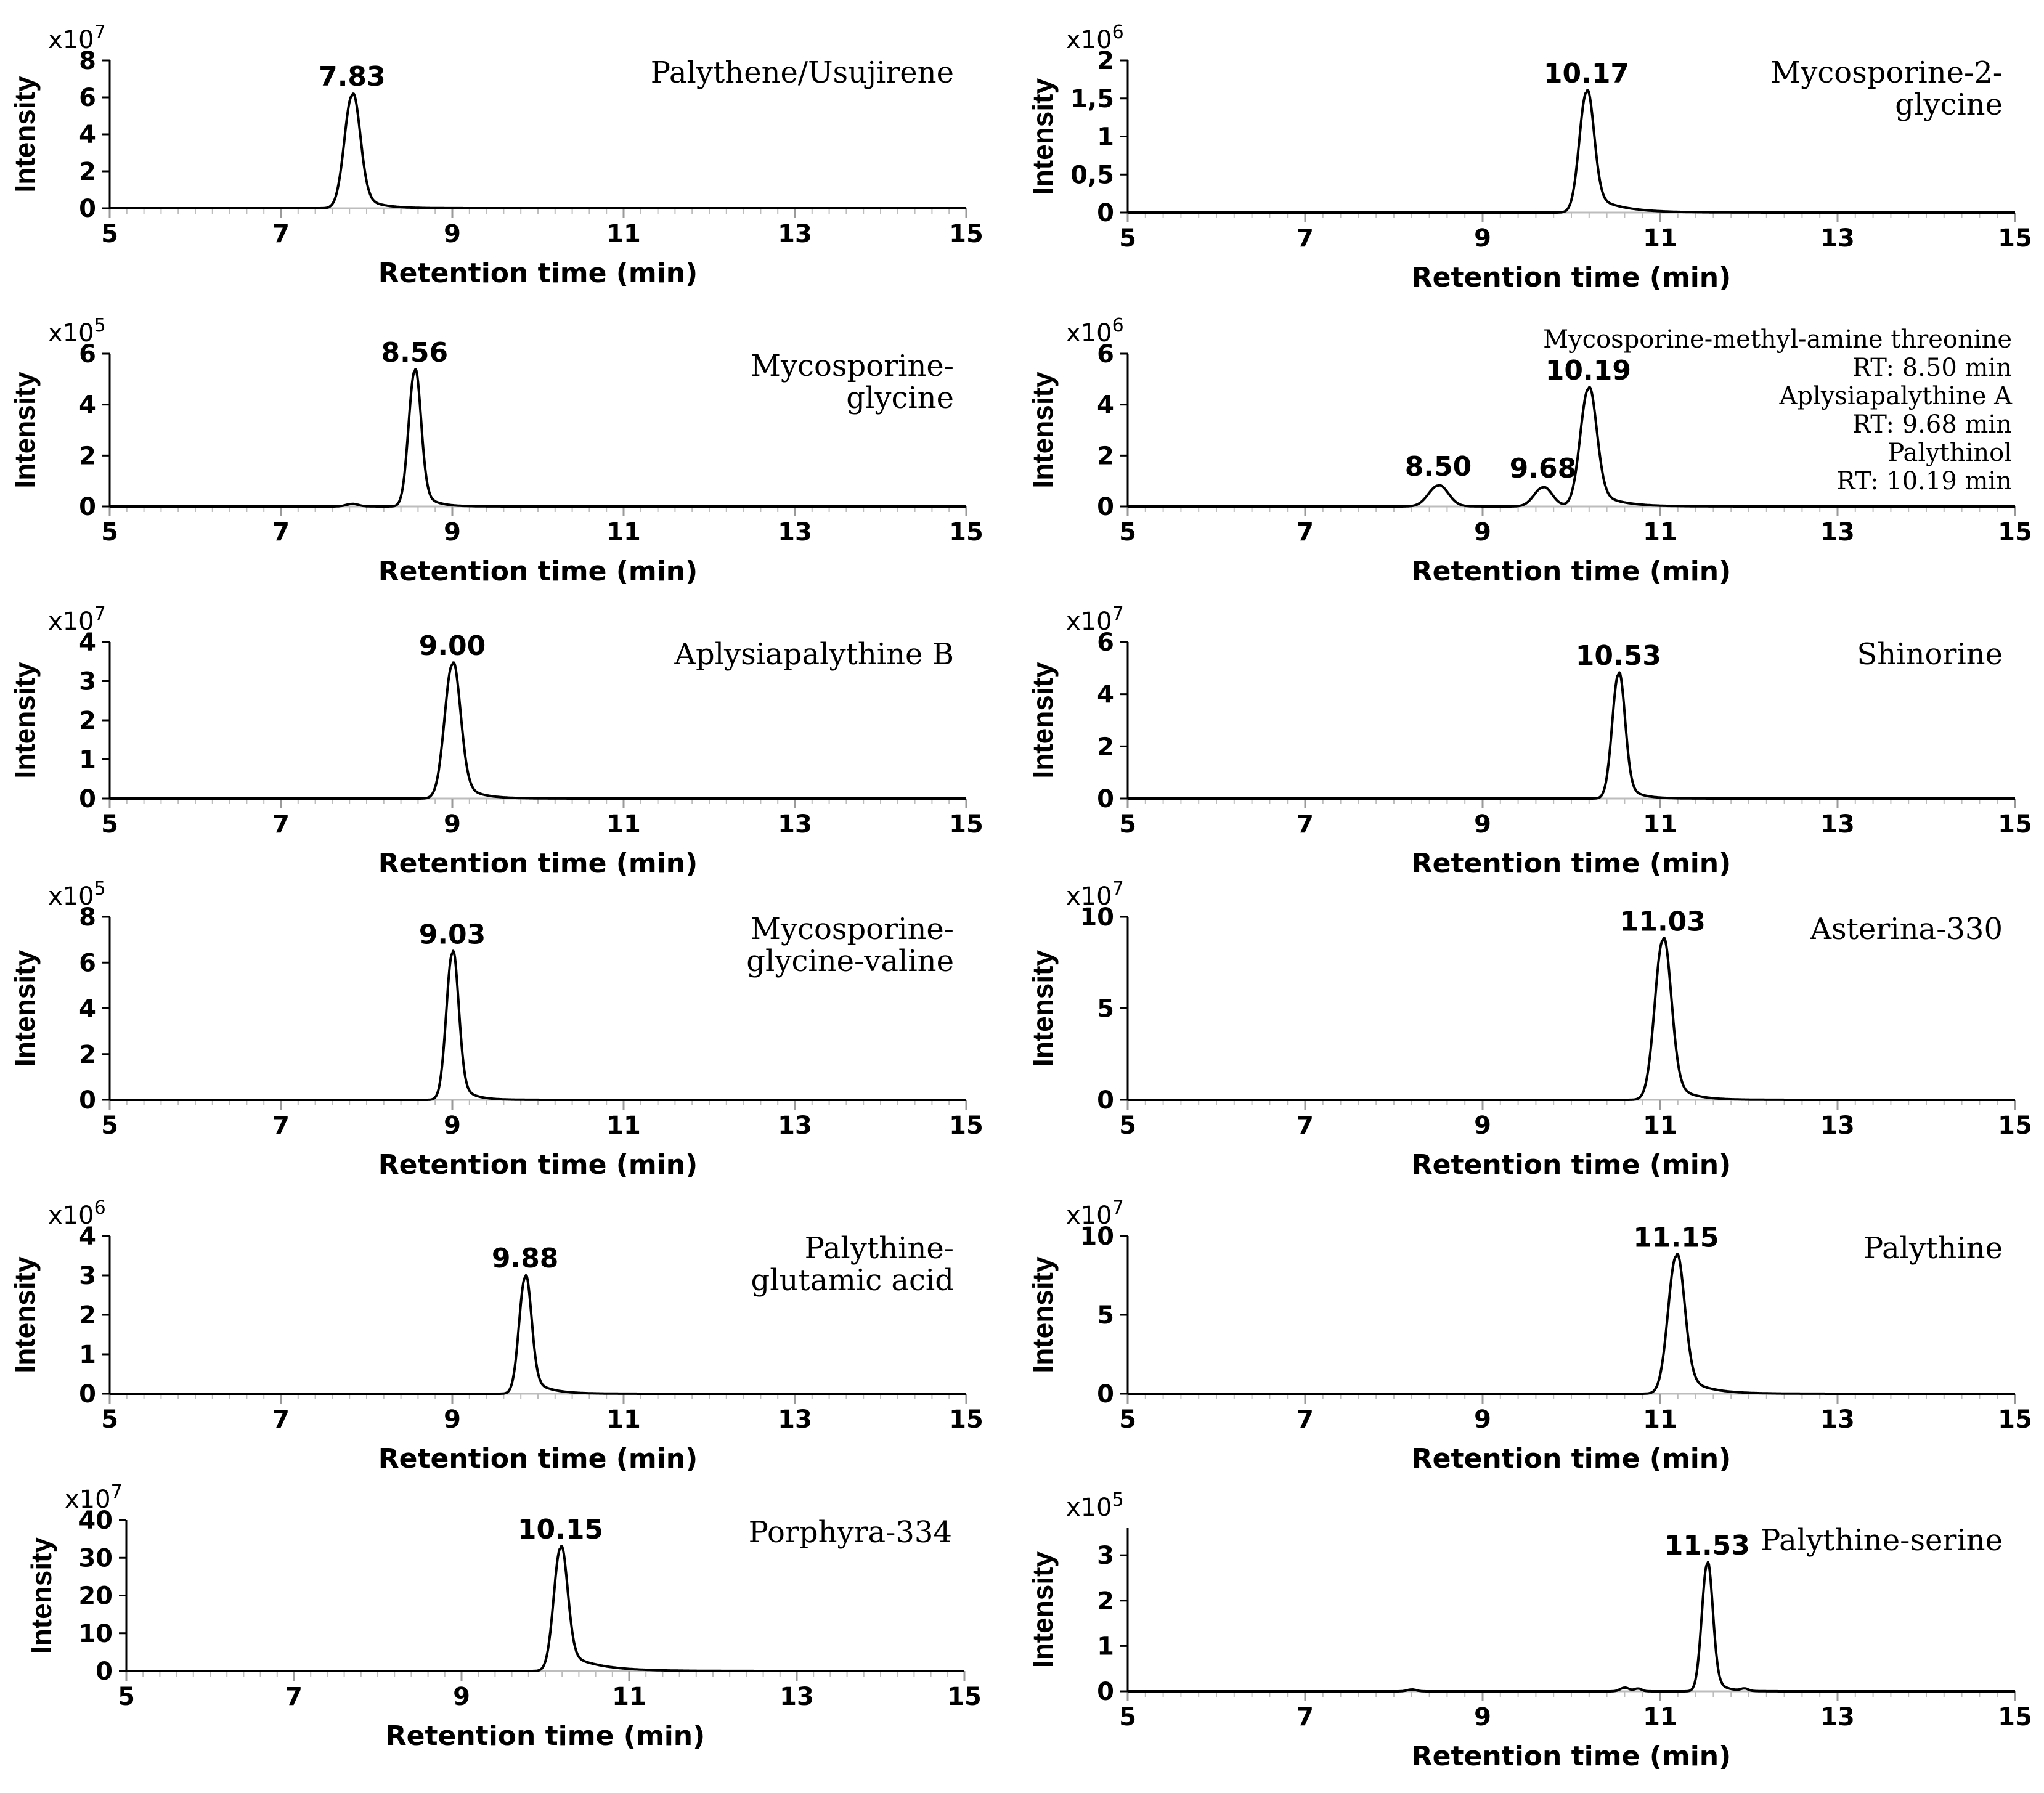 The width and height of the screenshot is (2044, 1793). What do you see at coordinates (879, 1248) in the screenshot?
I see `compound-name: Palythine-` at bounding box center [879, 1248].